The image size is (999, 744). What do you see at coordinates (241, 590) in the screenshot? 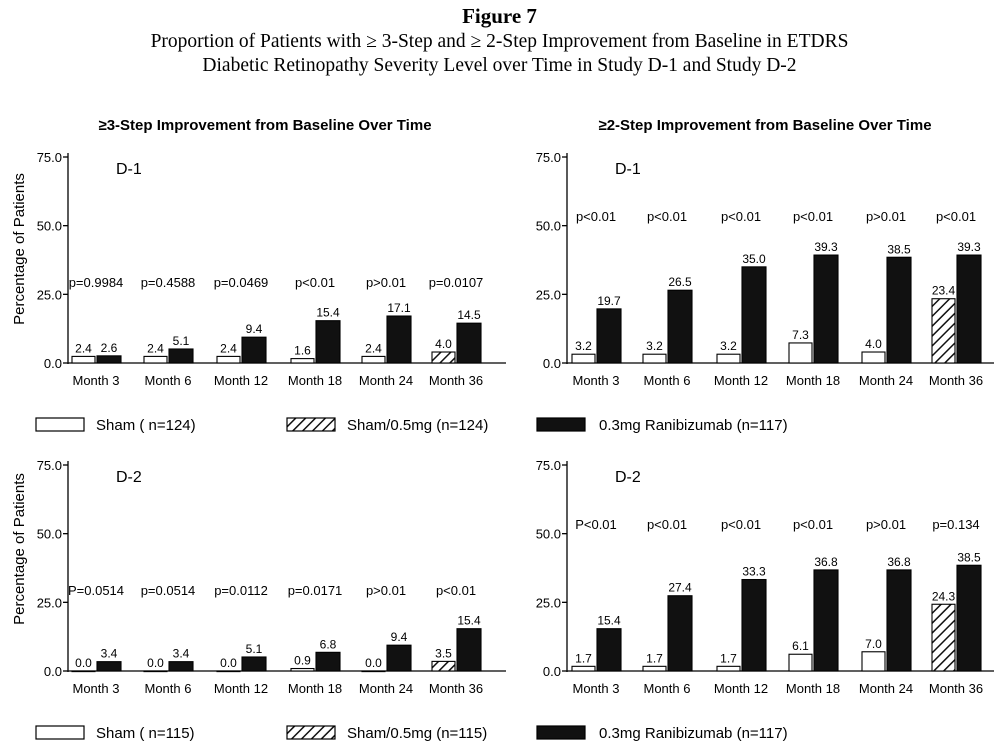
I see `p-value-label: p=0.0112` at bounding box center [241, 590].